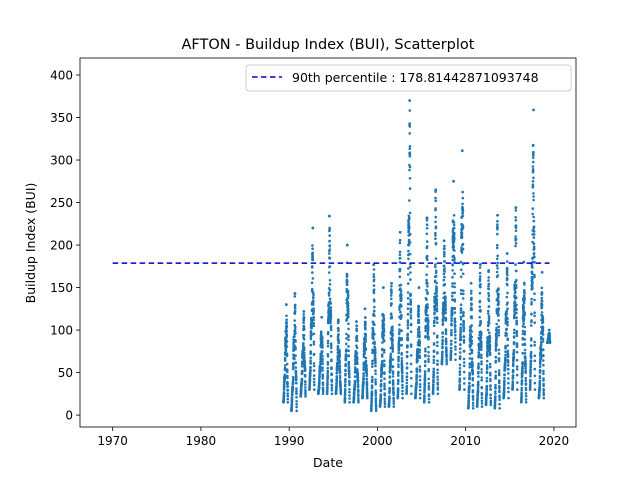 Image resolution: width=640 pixels, height=480 pixels. Describe the element at coordinates (554, 441) in the screenshot. I see `x-tick-label: 2020` at that location.